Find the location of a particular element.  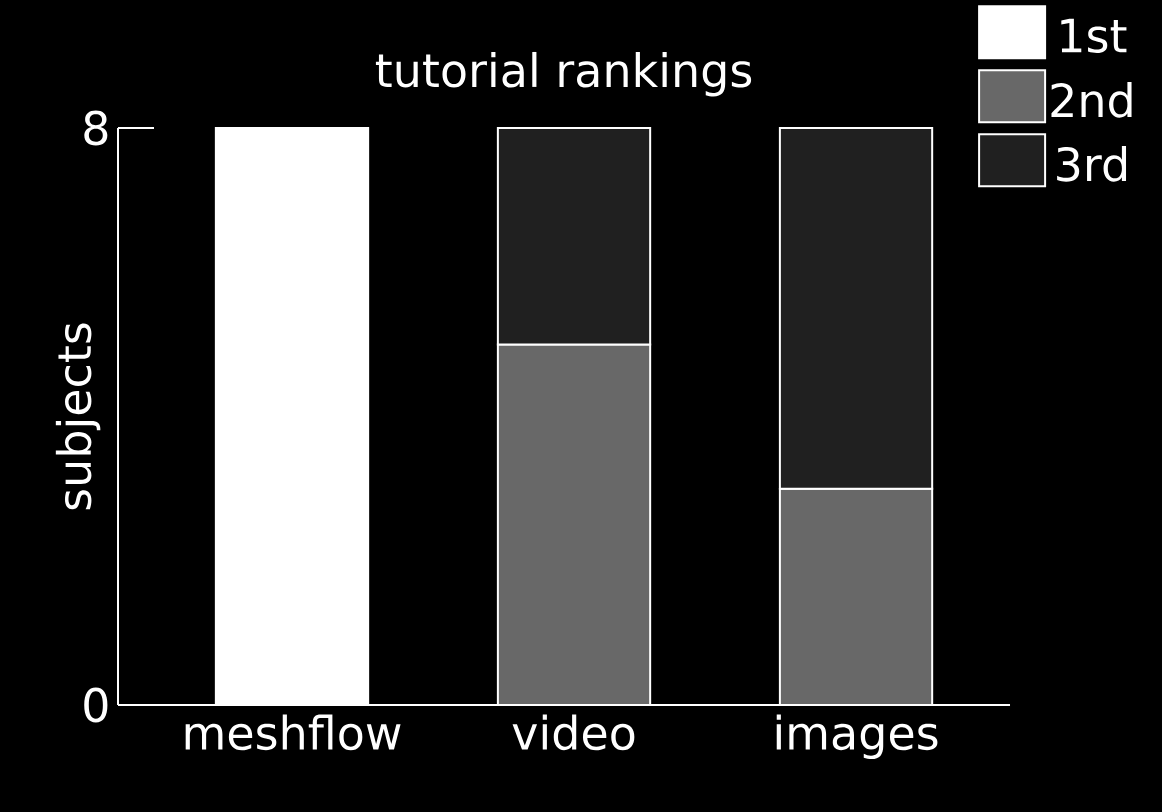

chart-title: tutorial rankings is located at coordinates (563, 74).